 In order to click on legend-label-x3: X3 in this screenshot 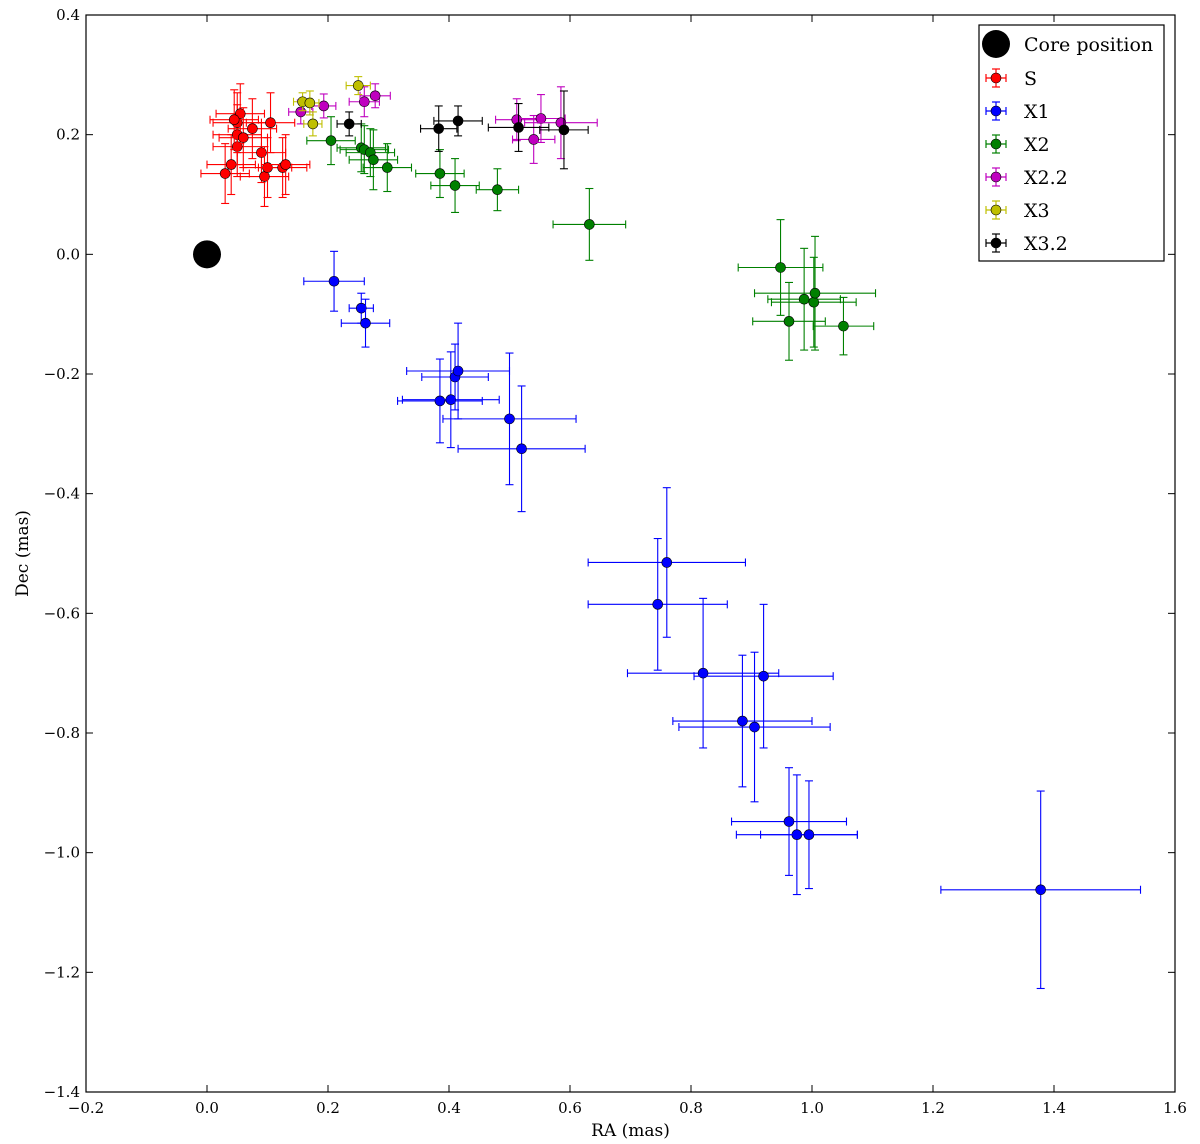, I will do `click(1037, 211)`.